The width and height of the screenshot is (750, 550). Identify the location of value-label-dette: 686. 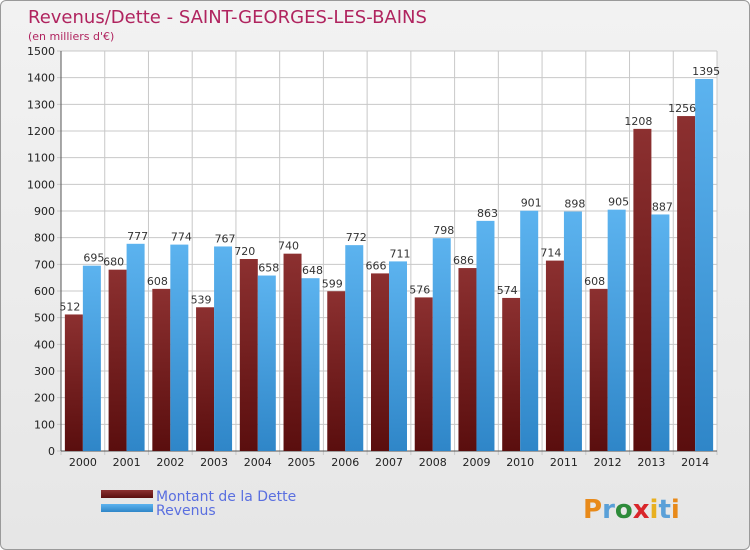
(463, 260).